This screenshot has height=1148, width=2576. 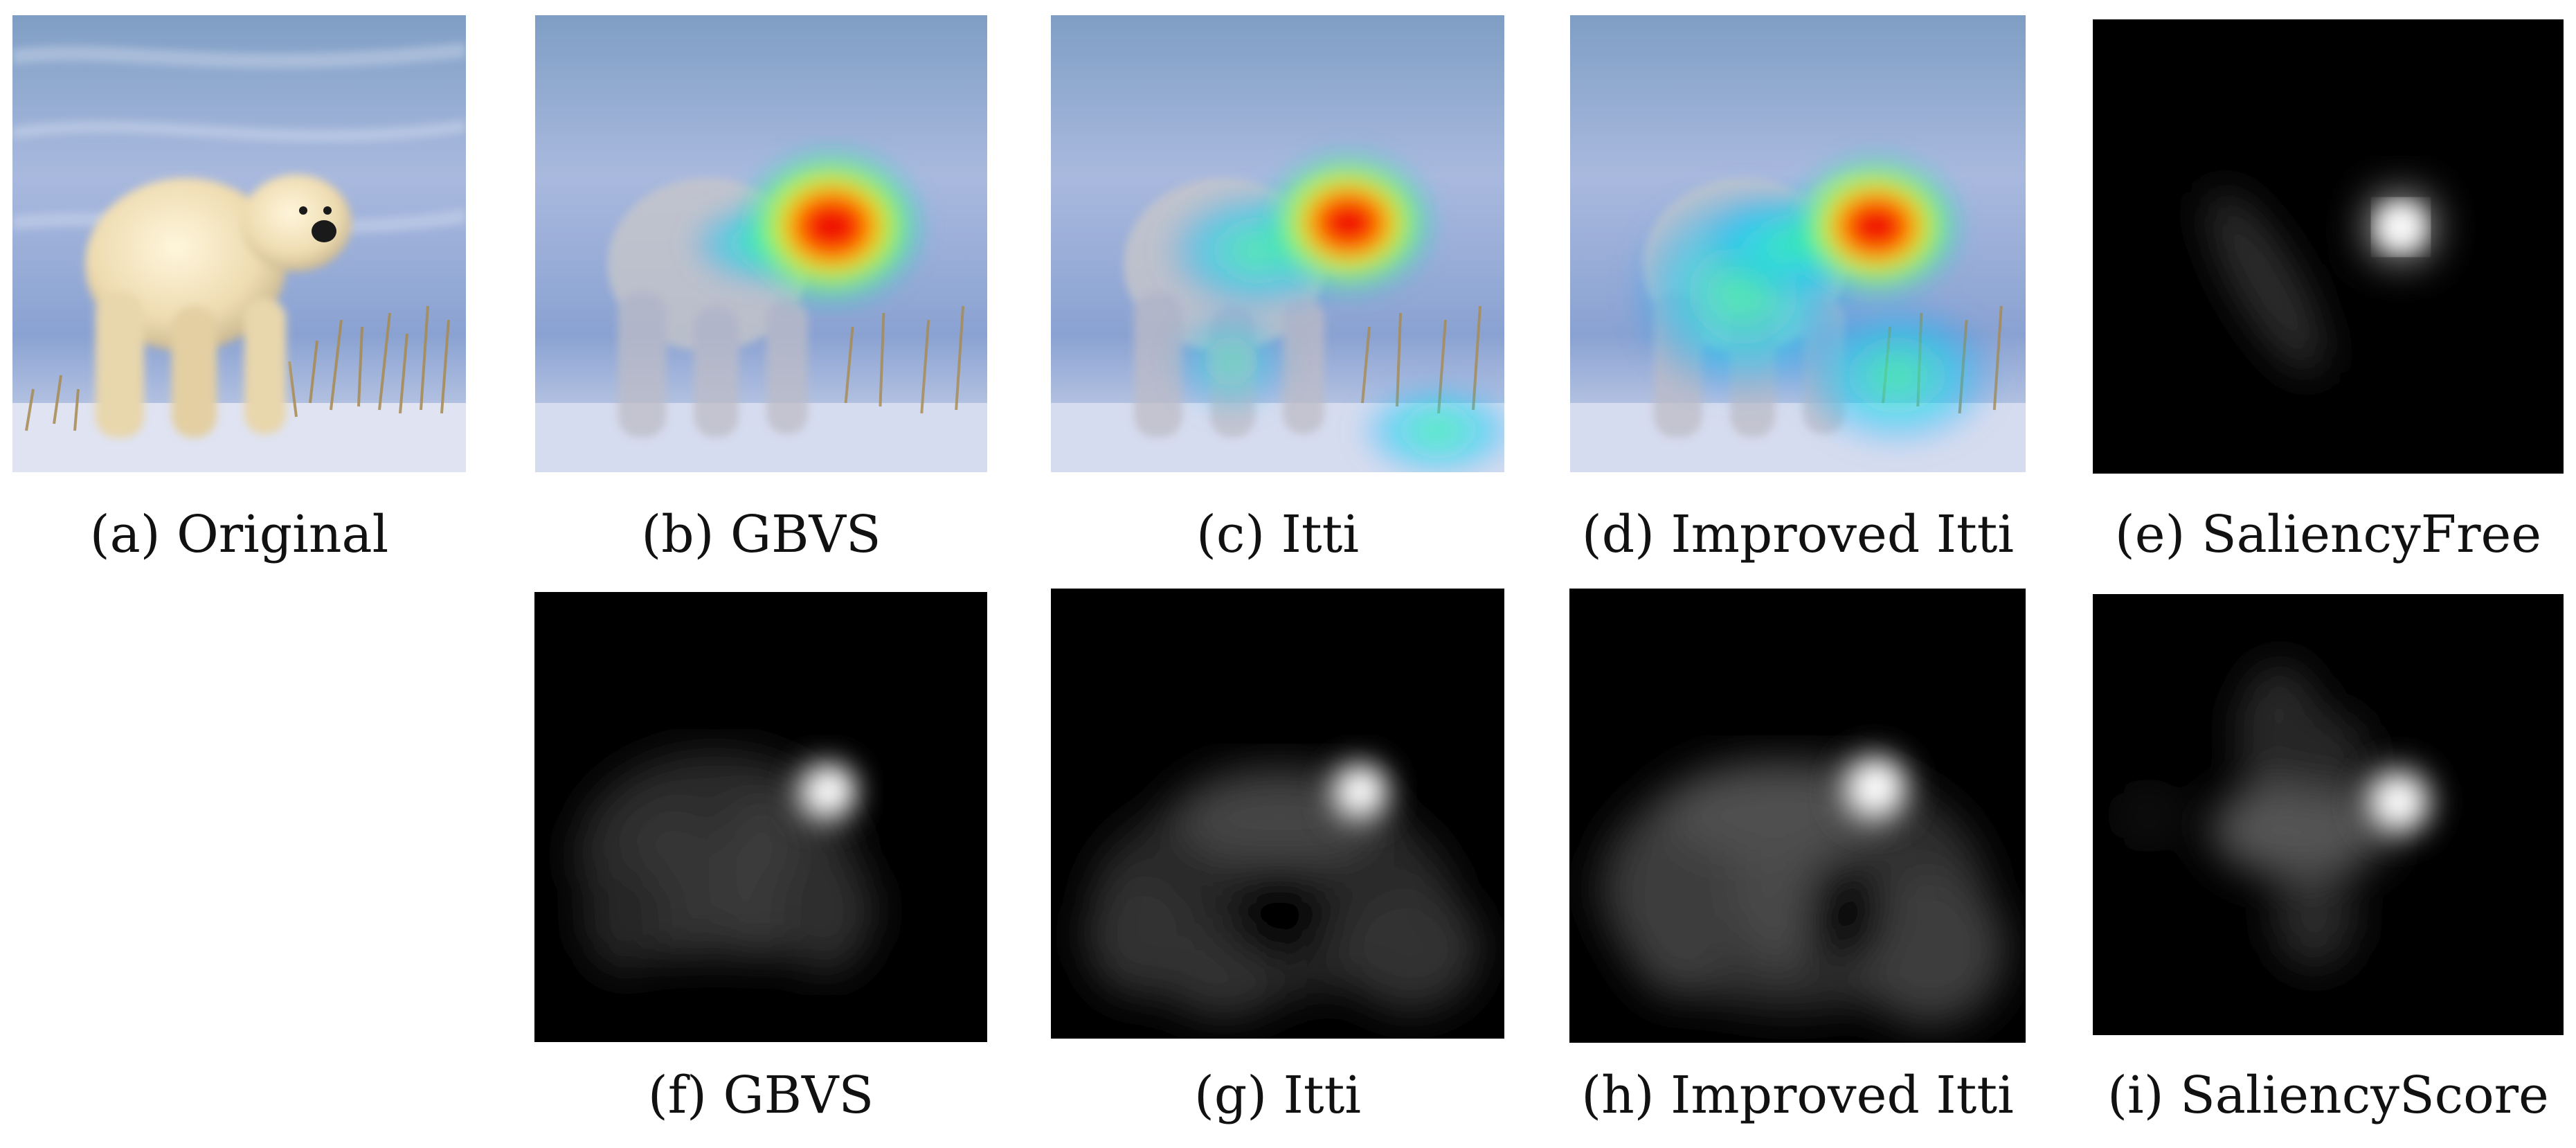 I want to click on caption-e: (e) SaliencyFree, so click(x=2328, y=534).